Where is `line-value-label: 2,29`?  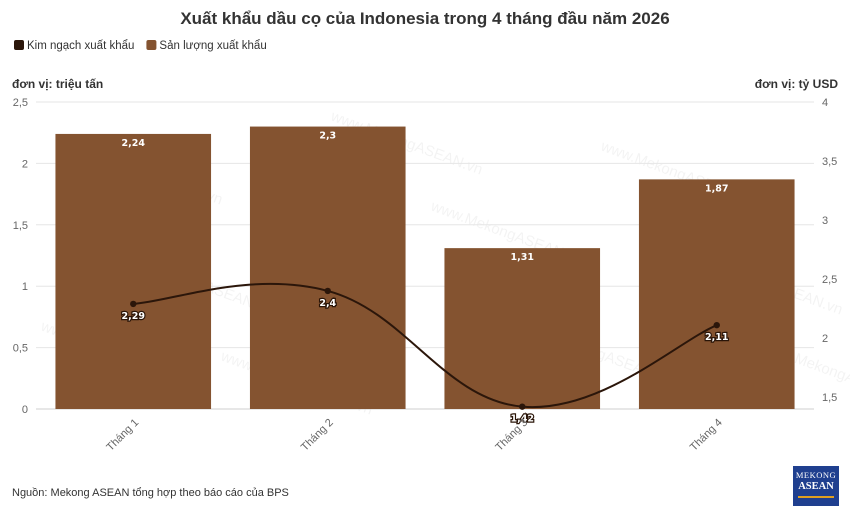 line-value-label: 2,29 is located at coordinates (133, 316).